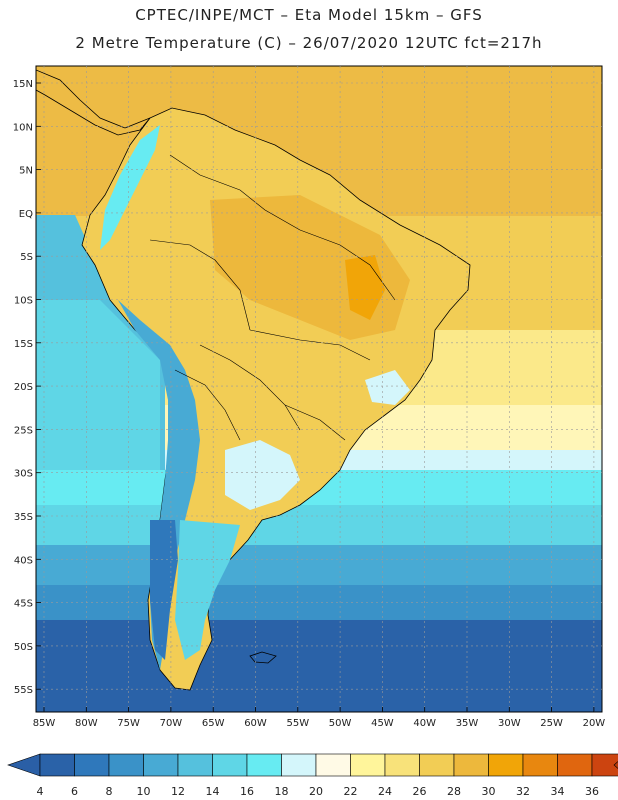 This screenshot has height=800, width=618. What do you see at coordinates (207, 590) in the screenshot?
I see `patagonia-steppe` at bounding box center [207, 590].